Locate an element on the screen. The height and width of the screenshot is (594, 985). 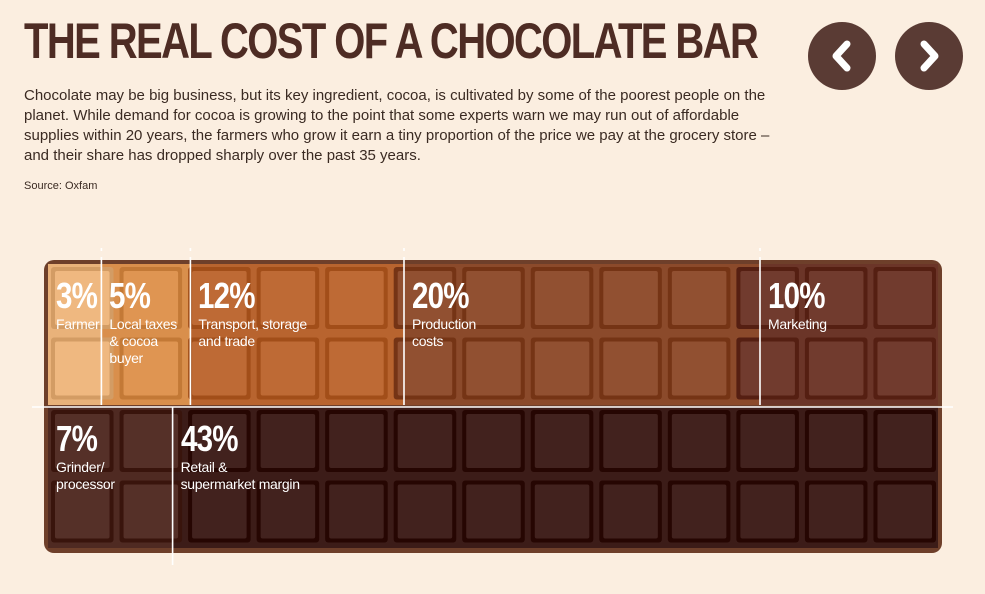
chevron-right-icon is located at coordinates (929, 56).